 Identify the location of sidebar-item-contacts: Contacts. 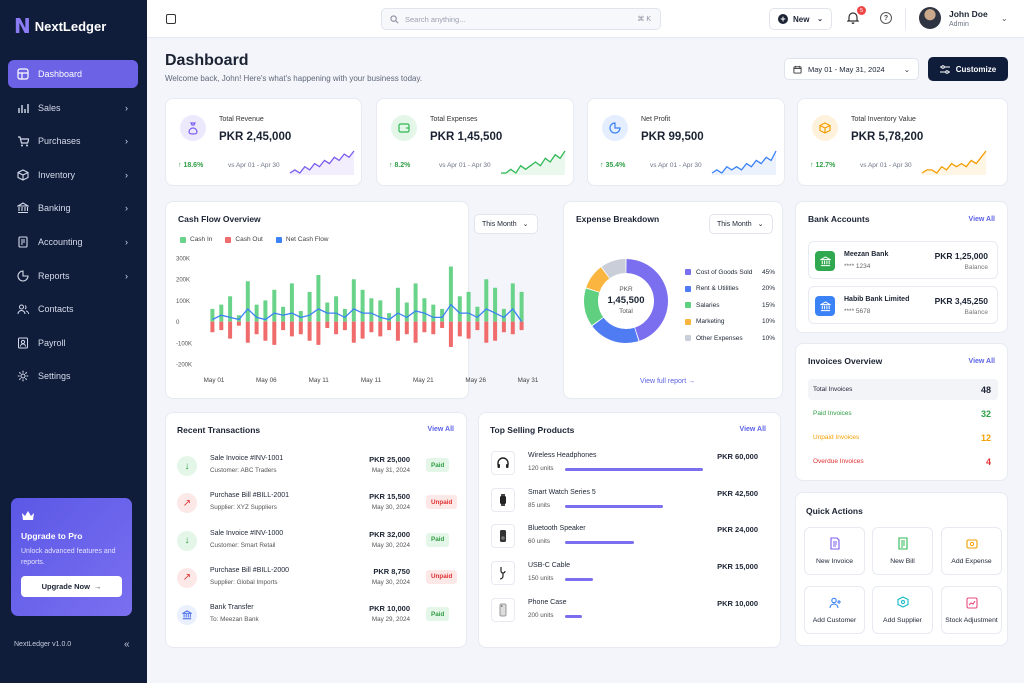
(73, 309).